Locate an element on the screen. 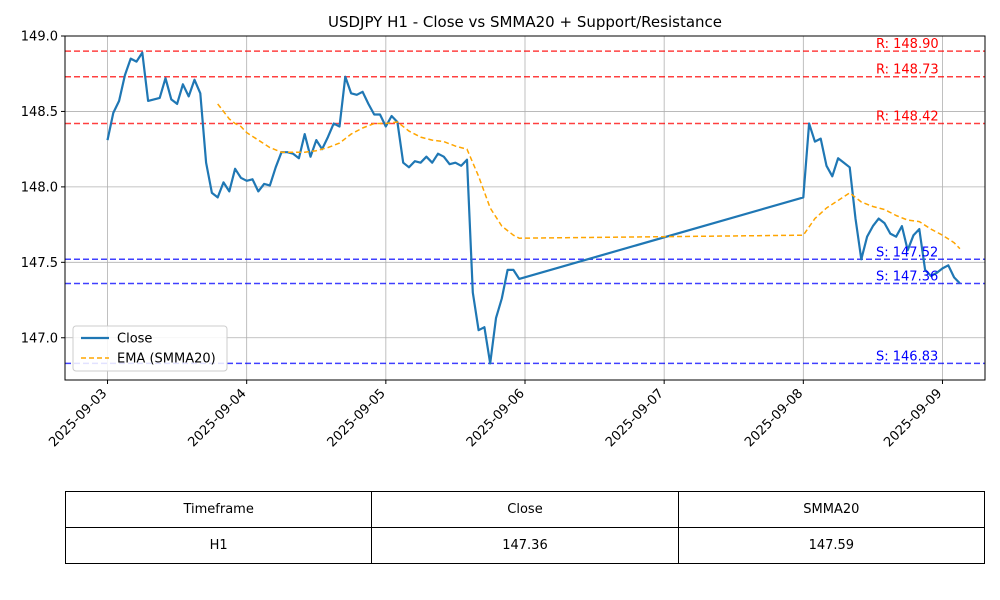 This screenshot has height=600, width=1000. legend: Close EMA (SMMA20) is located at coordinates (150, 348).